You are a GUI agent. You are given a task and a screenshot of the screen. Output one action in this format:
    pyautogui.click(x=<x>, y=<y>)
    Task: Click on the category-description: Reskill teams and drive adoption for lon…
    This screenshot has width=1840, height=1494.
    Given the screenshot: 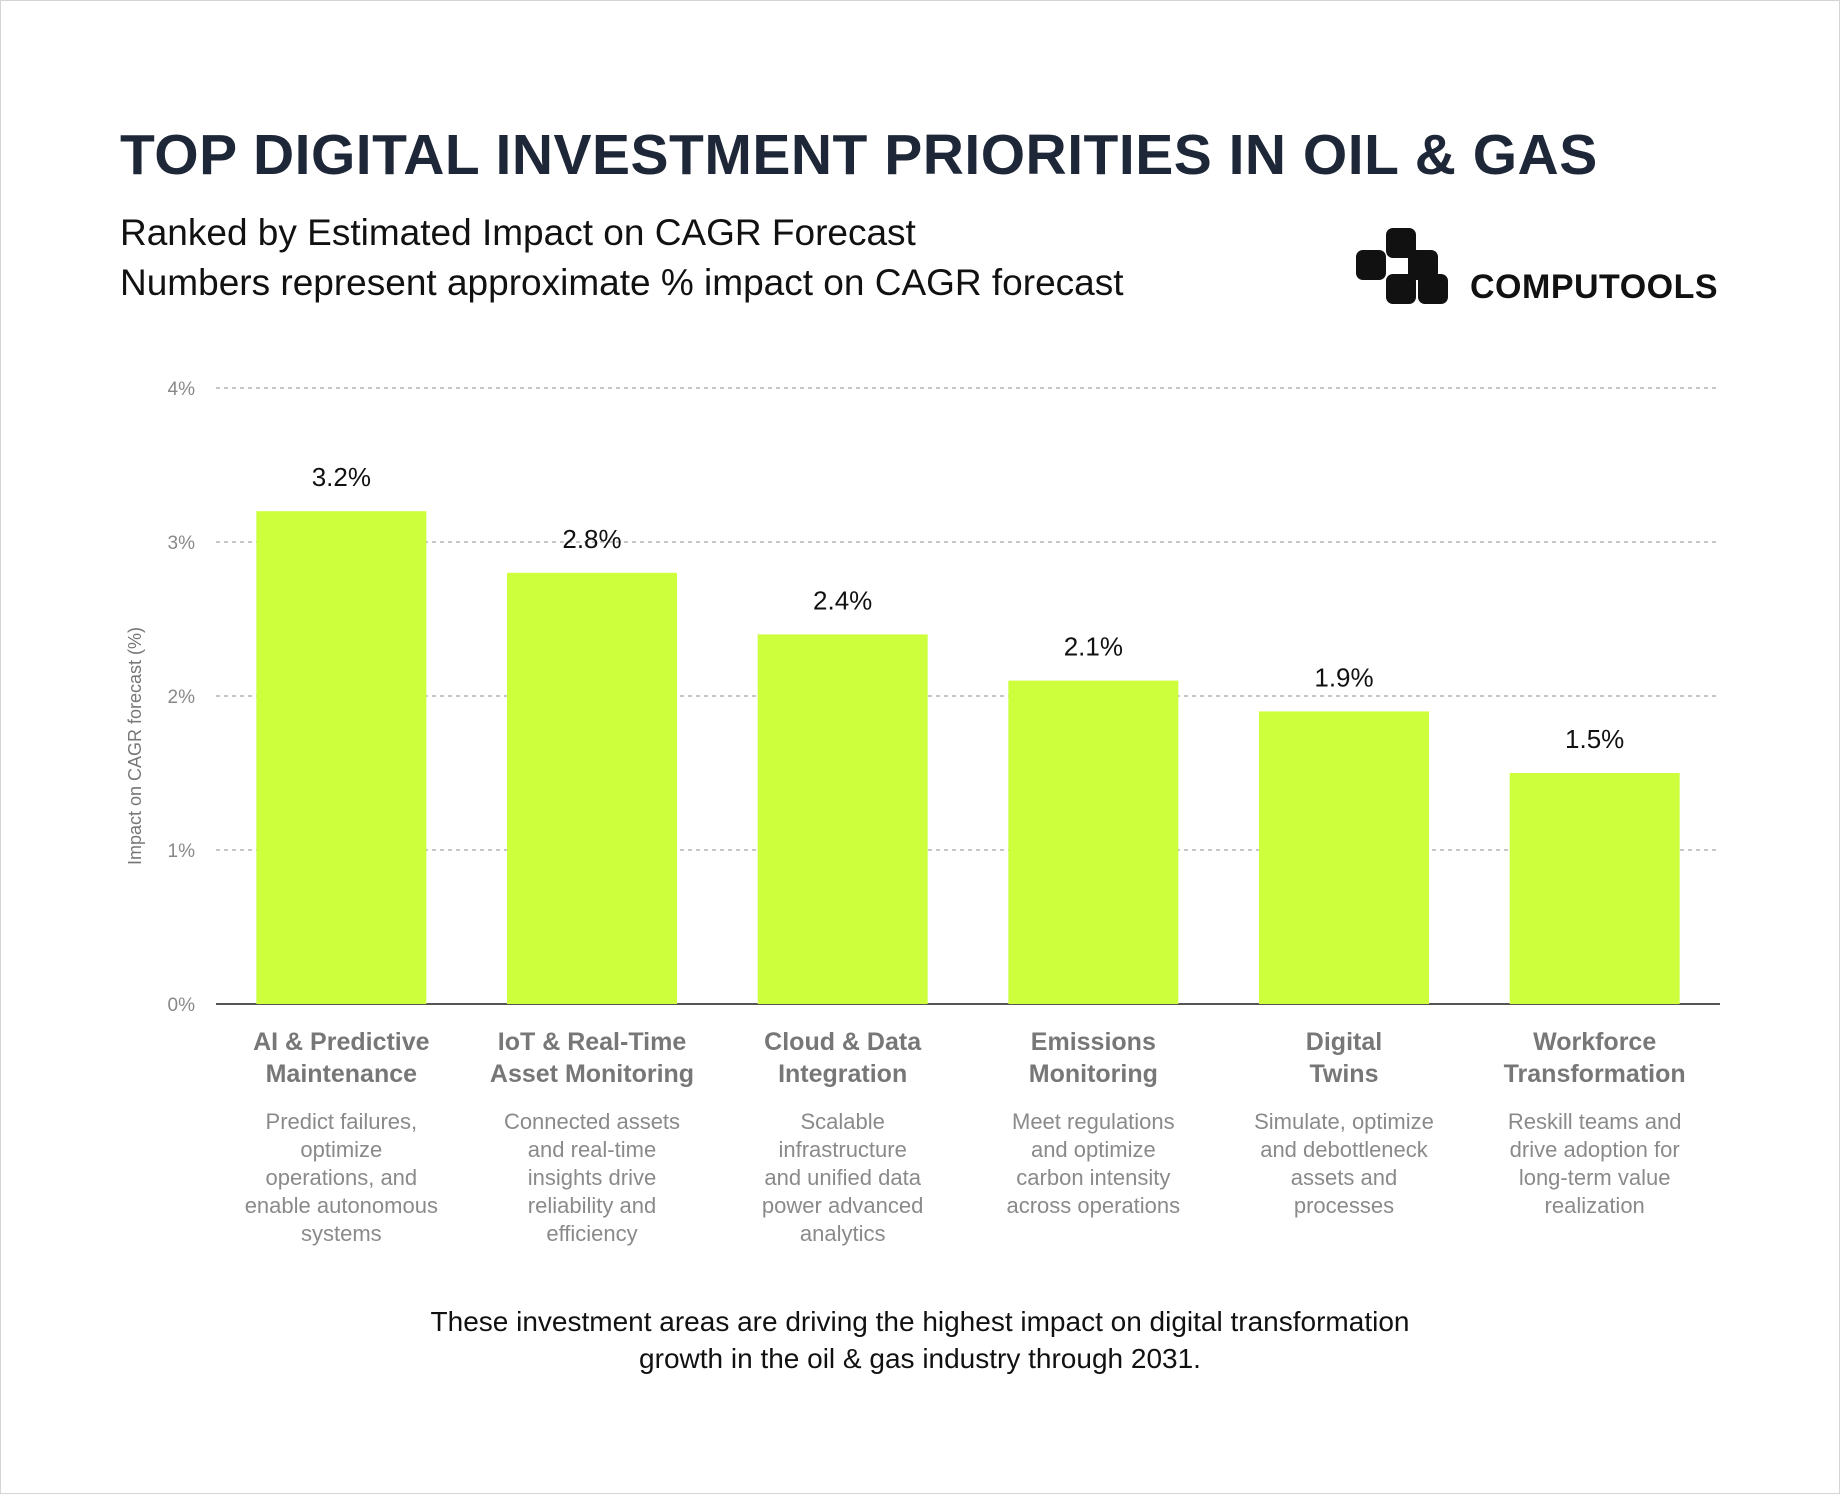 What is the action you would take?
    pyautogui.click(x=1594, y=1163)
    